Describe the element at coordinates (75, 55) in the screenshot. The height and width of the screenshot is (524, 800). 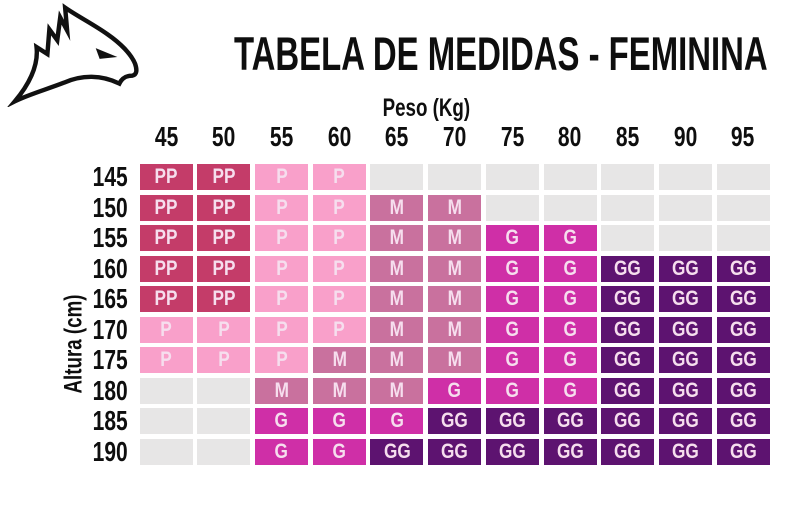
I see `eagle-head-icon` at that location.